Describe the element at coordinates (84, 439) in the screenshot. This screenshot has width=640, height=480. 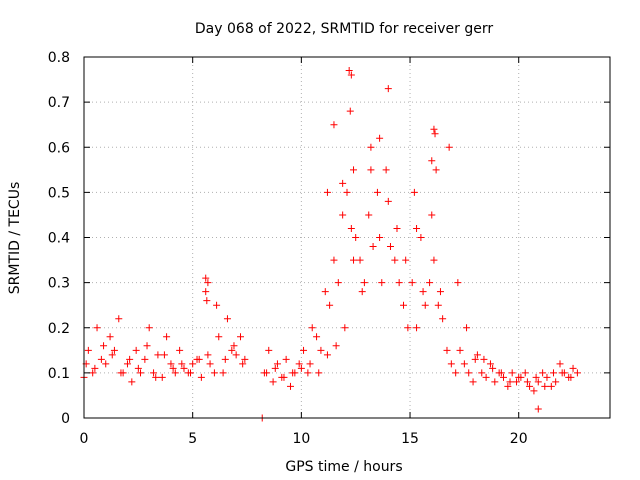
I see `x-tick-label: 0` at that location.